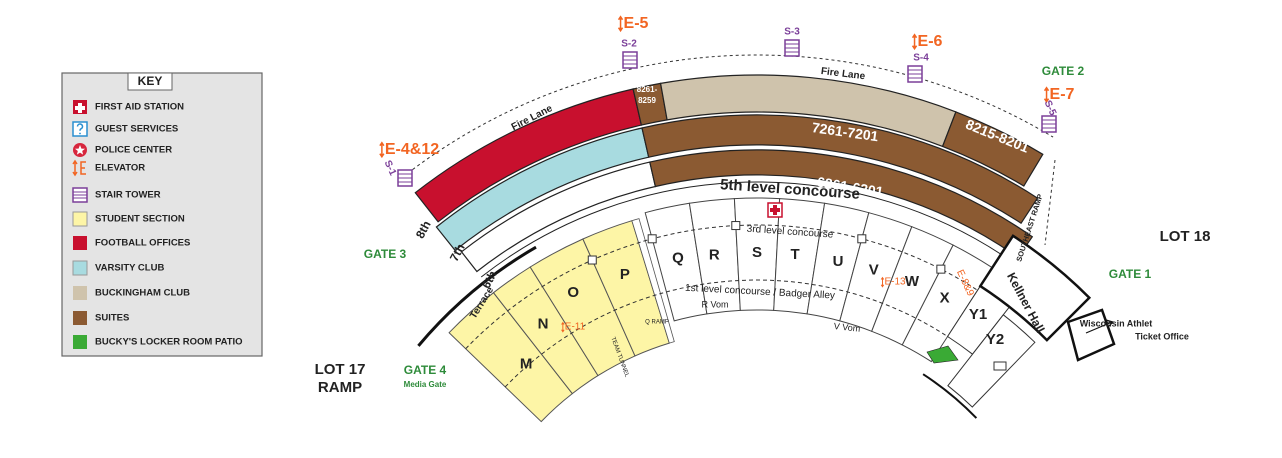 The width and height of the screenshot is (1282, 458). What do you see at coordinates (1162, 336) in the screenshot?
I see `ticket-office: Ticket Office` at bounding box center [1162, 336].